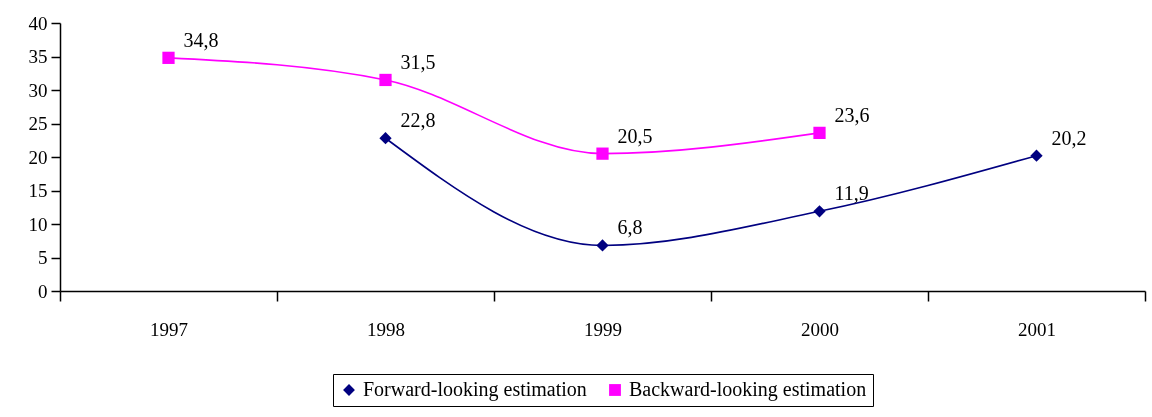 This screenshot has height=417, width=1152. Describe the element at coordinates (43, 291) in the screenshot. I see `y-tick-label: 0` at that location.